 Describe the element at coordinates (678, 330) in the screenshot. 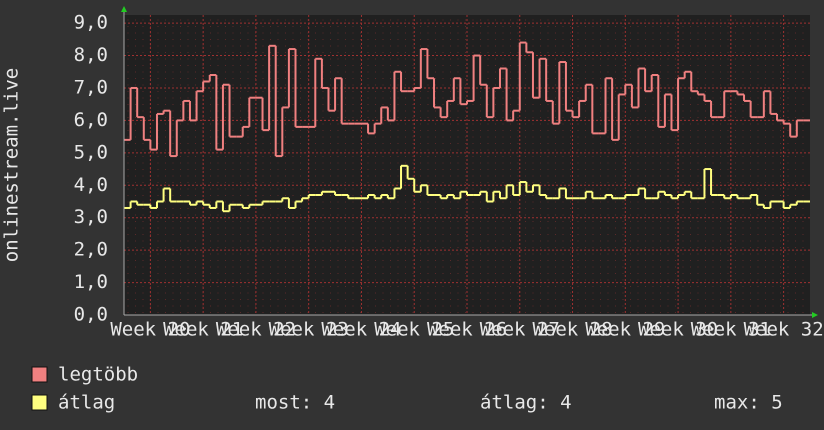

I see `x-tick-label: Week 30` at that location.